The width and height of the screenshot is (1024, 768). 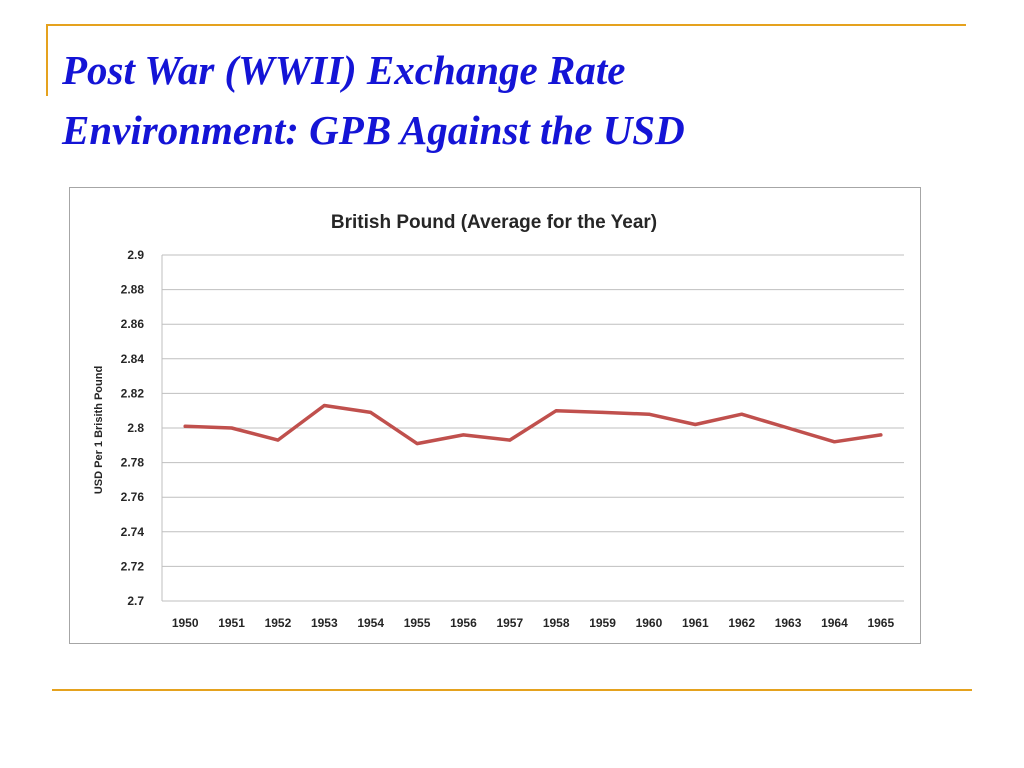 I want to click on y-tick-label: 2.84, so click(x=133, y=359).